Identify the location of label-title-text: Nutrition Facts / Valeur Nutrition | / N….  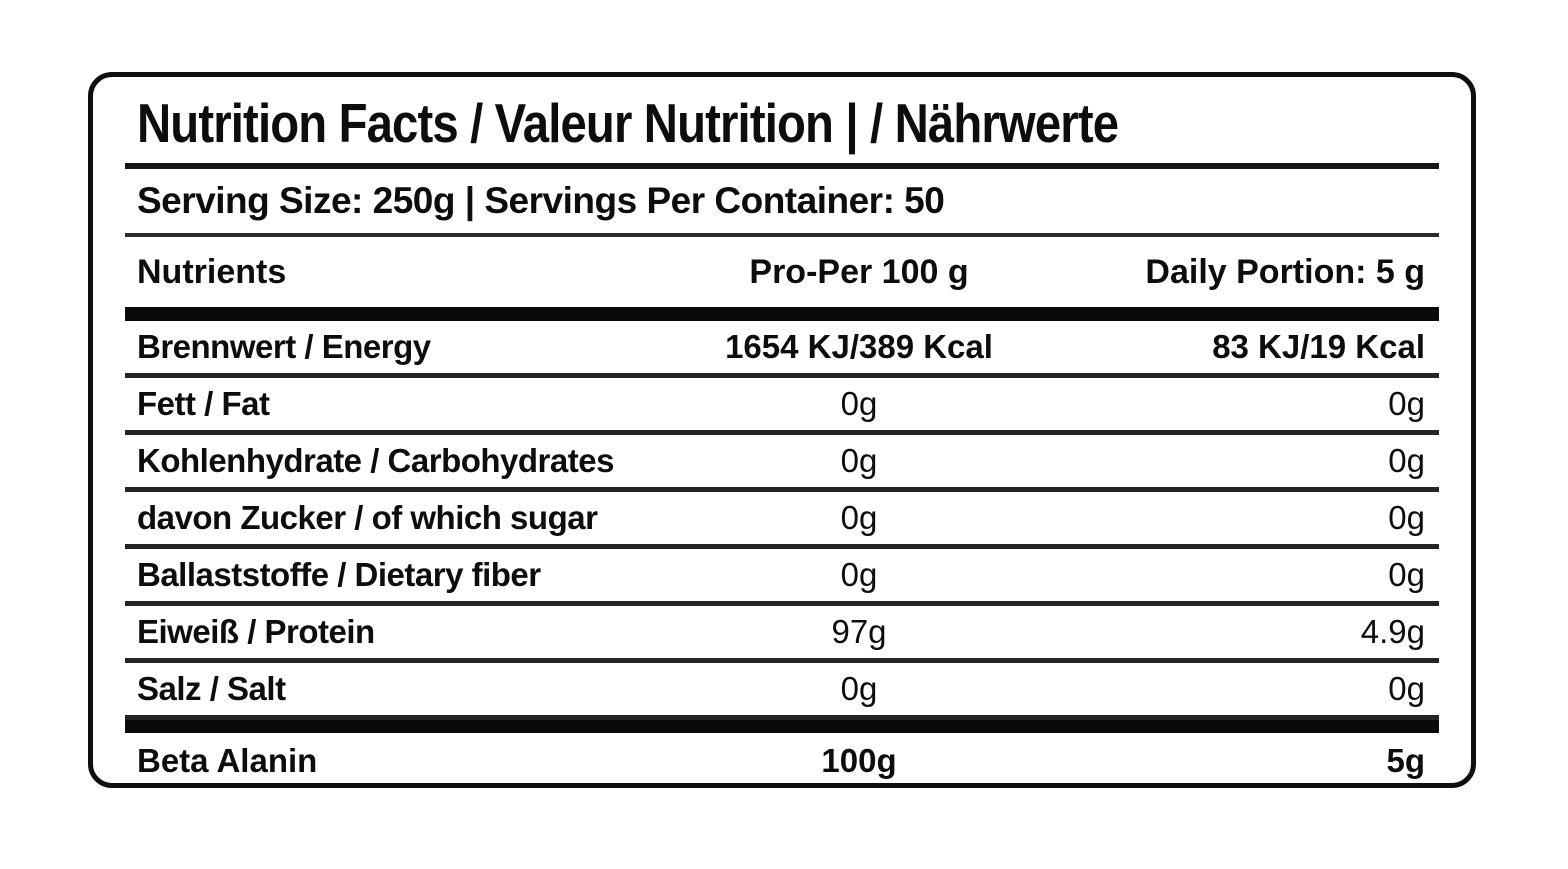
(628, 123).